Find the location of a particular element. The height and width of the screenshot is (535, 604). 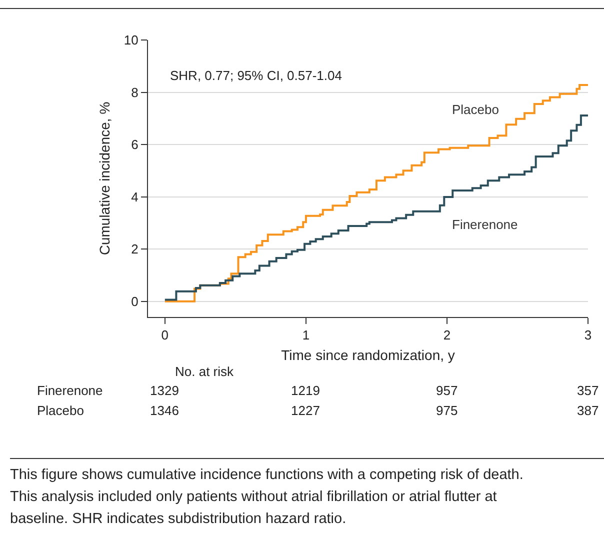

x-tick-label: 2 is located at coordinates (447, 335).